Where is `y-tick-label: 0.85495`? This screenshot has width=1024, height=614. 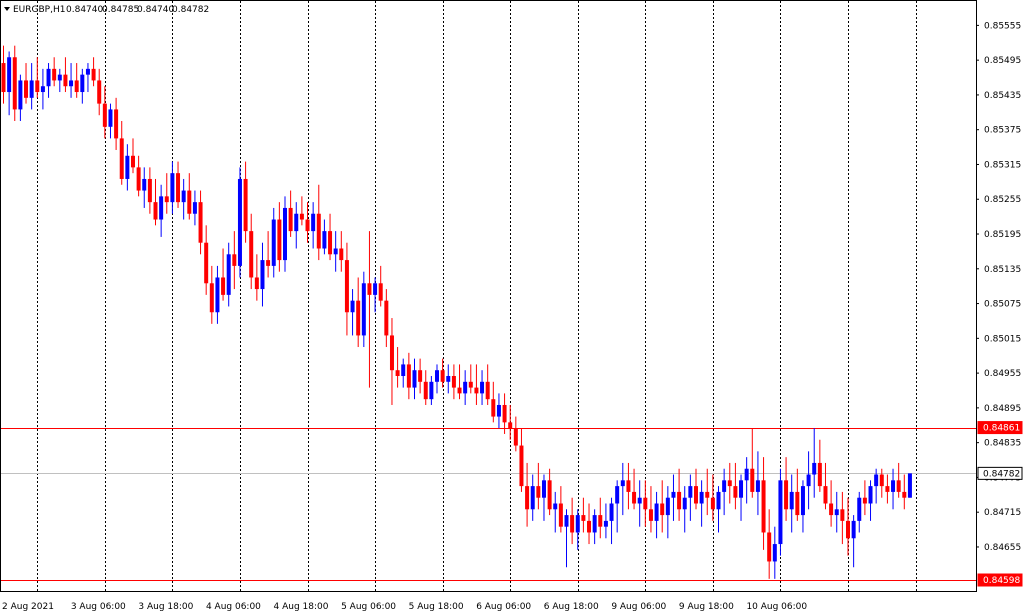
y-tick-label: 0.85495 is located at coordinates (1002, 61).